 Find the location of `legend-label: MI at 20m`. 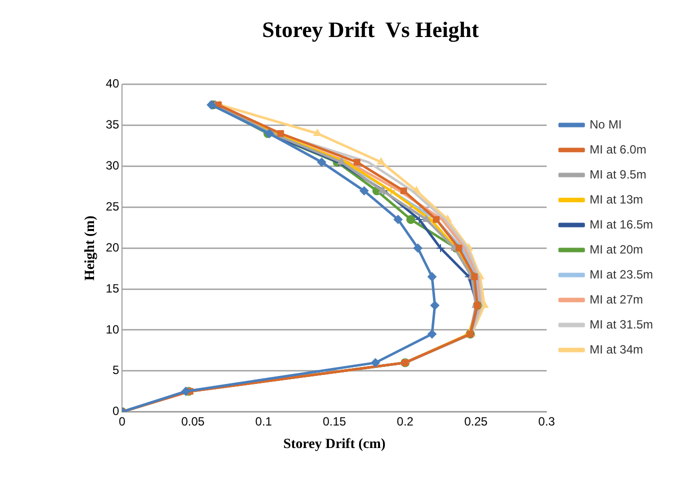

legend-label: MI at 20m is located at coordinates (616, 249).